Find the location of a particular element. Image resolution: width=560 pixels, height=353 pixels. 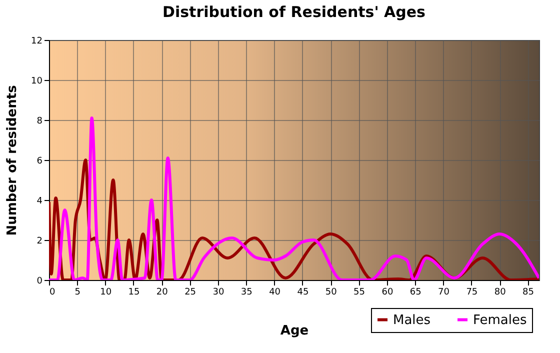

legend-label: Females is located at coordinates (500, 320).